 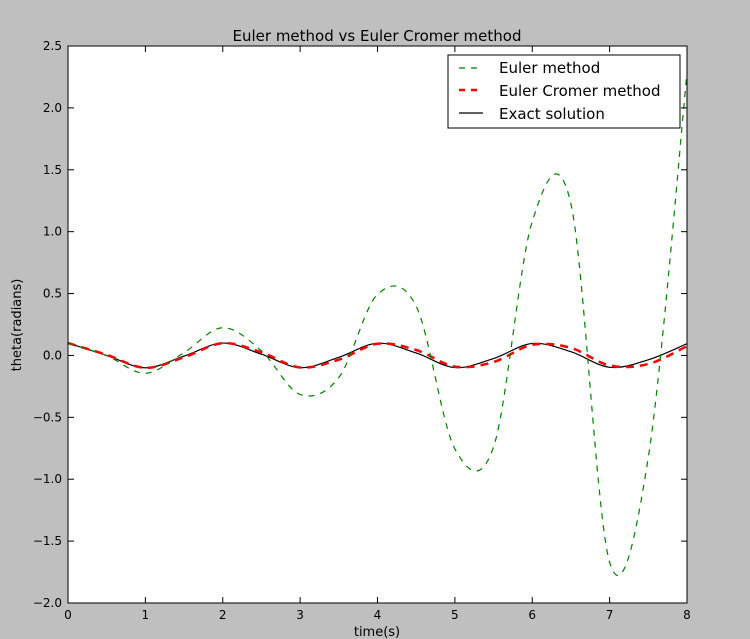 I want to click on legend-label-euler-cromer: Euler Cromer method, so click(x=580, y=91).